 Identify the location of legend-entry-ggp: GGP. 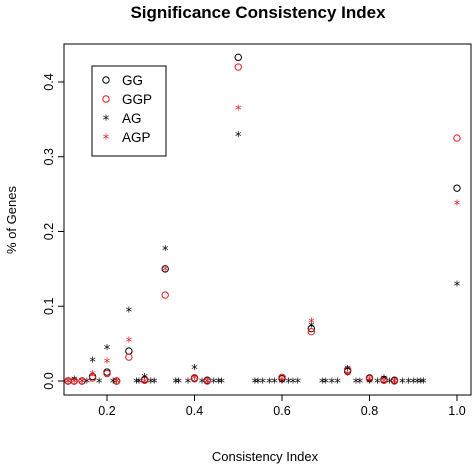
(127, 99).